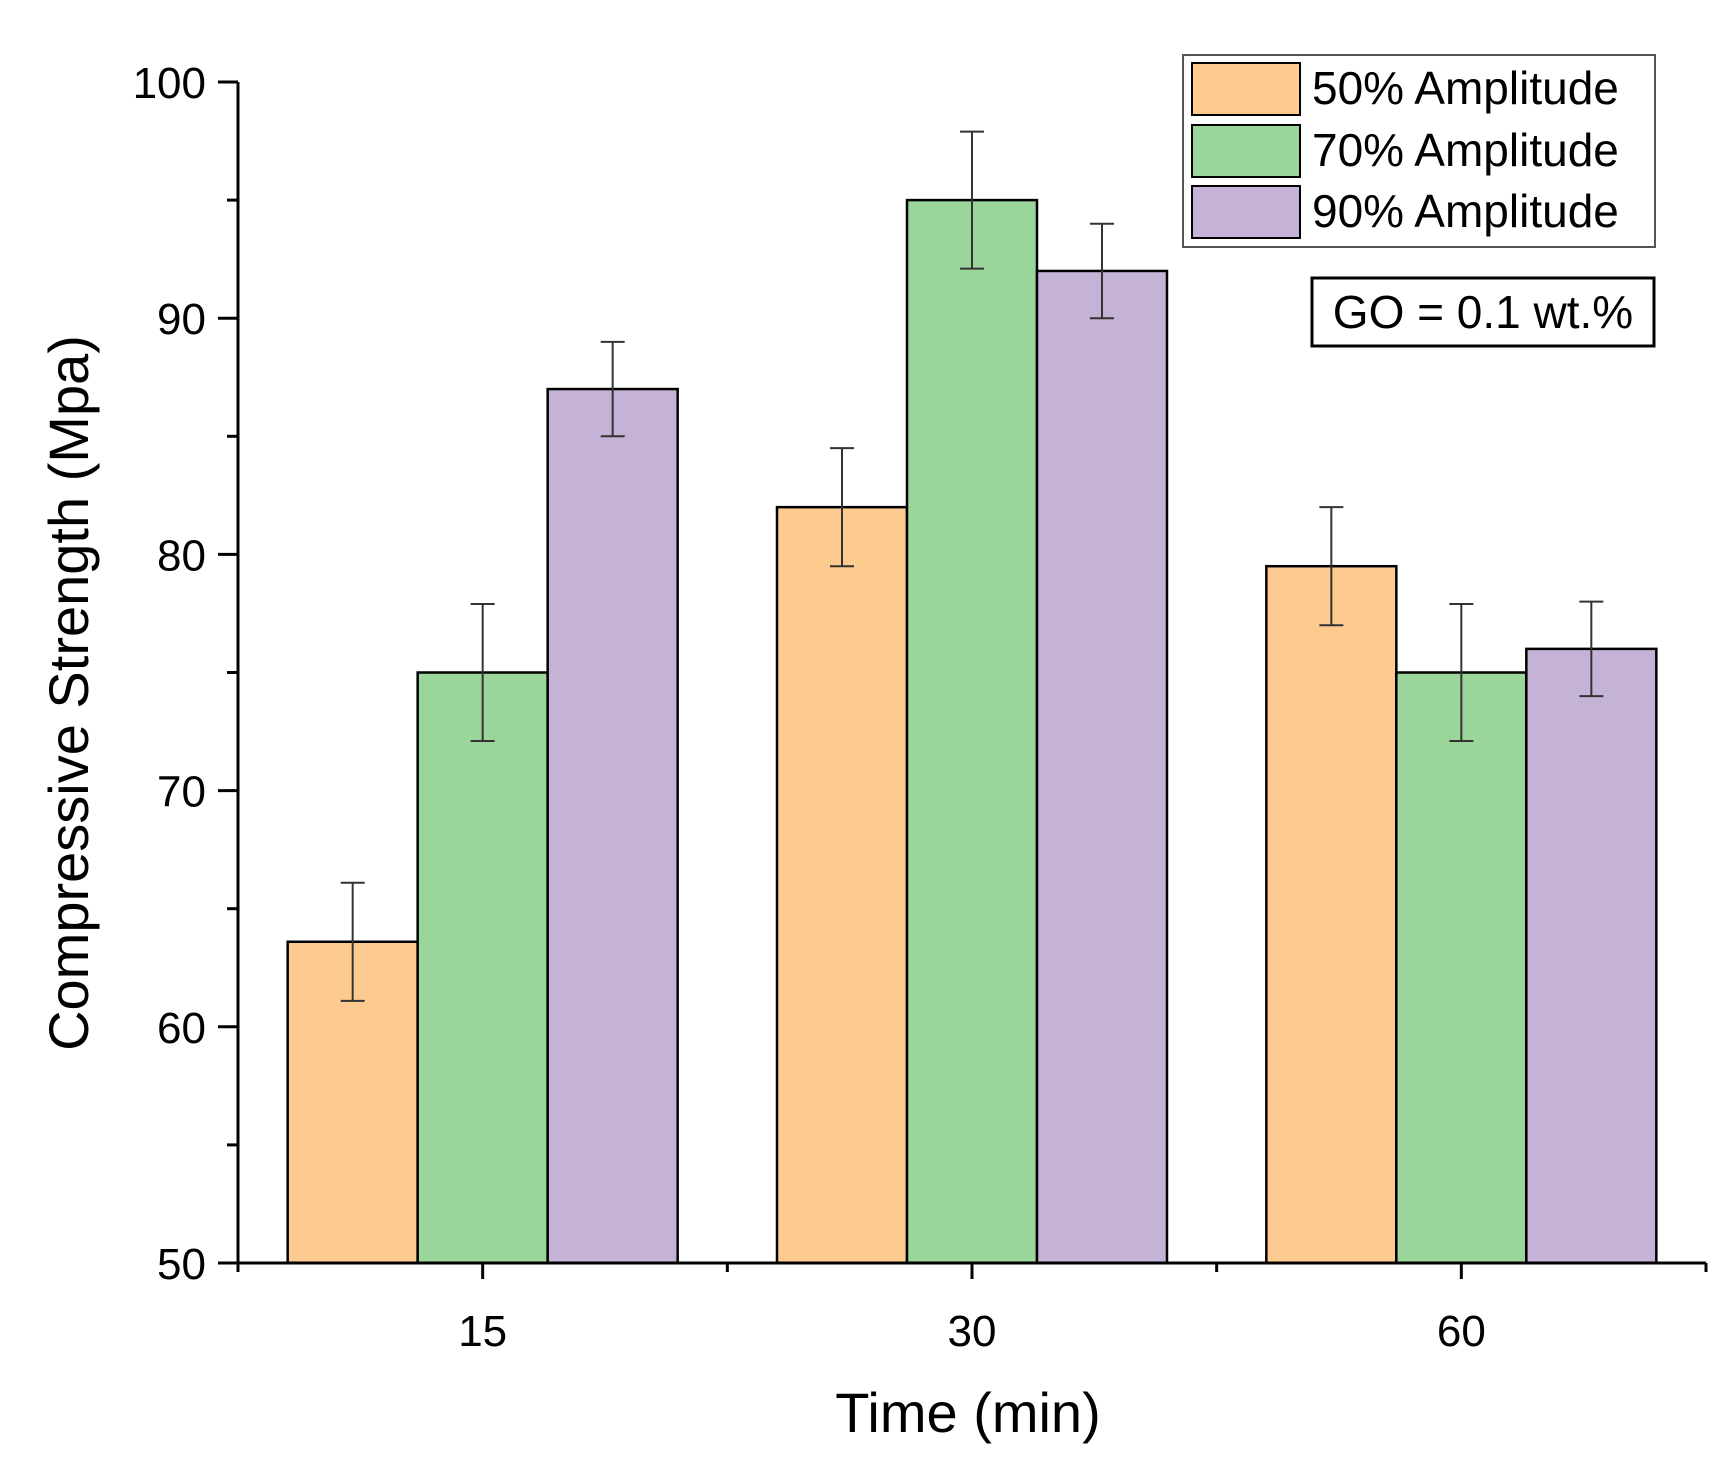  I want to click on legend-entry-2: 70% Amplitude, so click(1405, 151).